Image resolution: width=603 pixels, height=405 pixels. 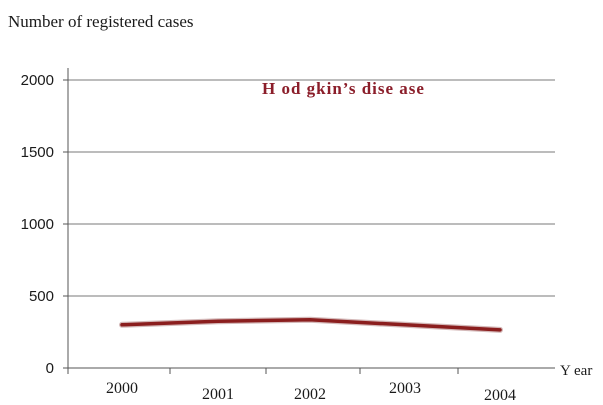 I want to click on x-tick-label-2003: 2003, so click(x=405, y=388).